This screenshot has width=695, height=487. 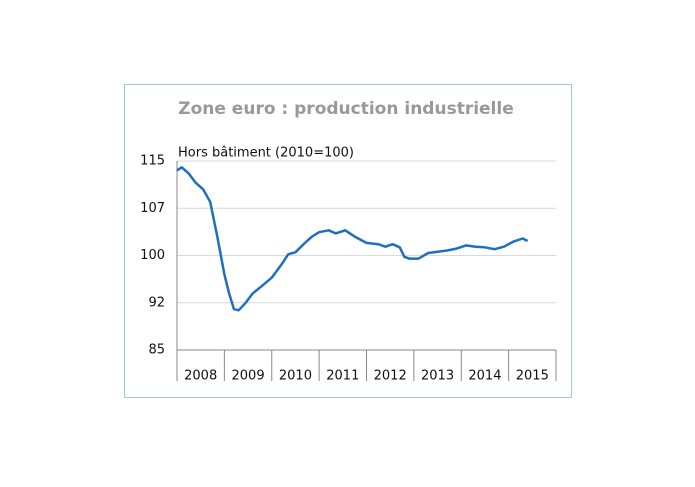 I want to click on y-tick-label: 115, so click(x=152, y=161).